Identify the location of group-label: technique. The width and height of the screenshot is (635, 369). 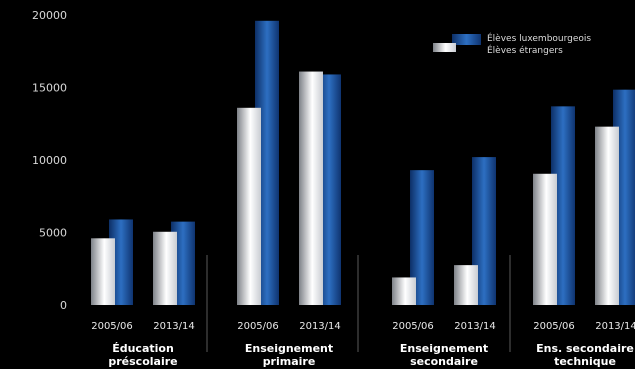
(585, 361).